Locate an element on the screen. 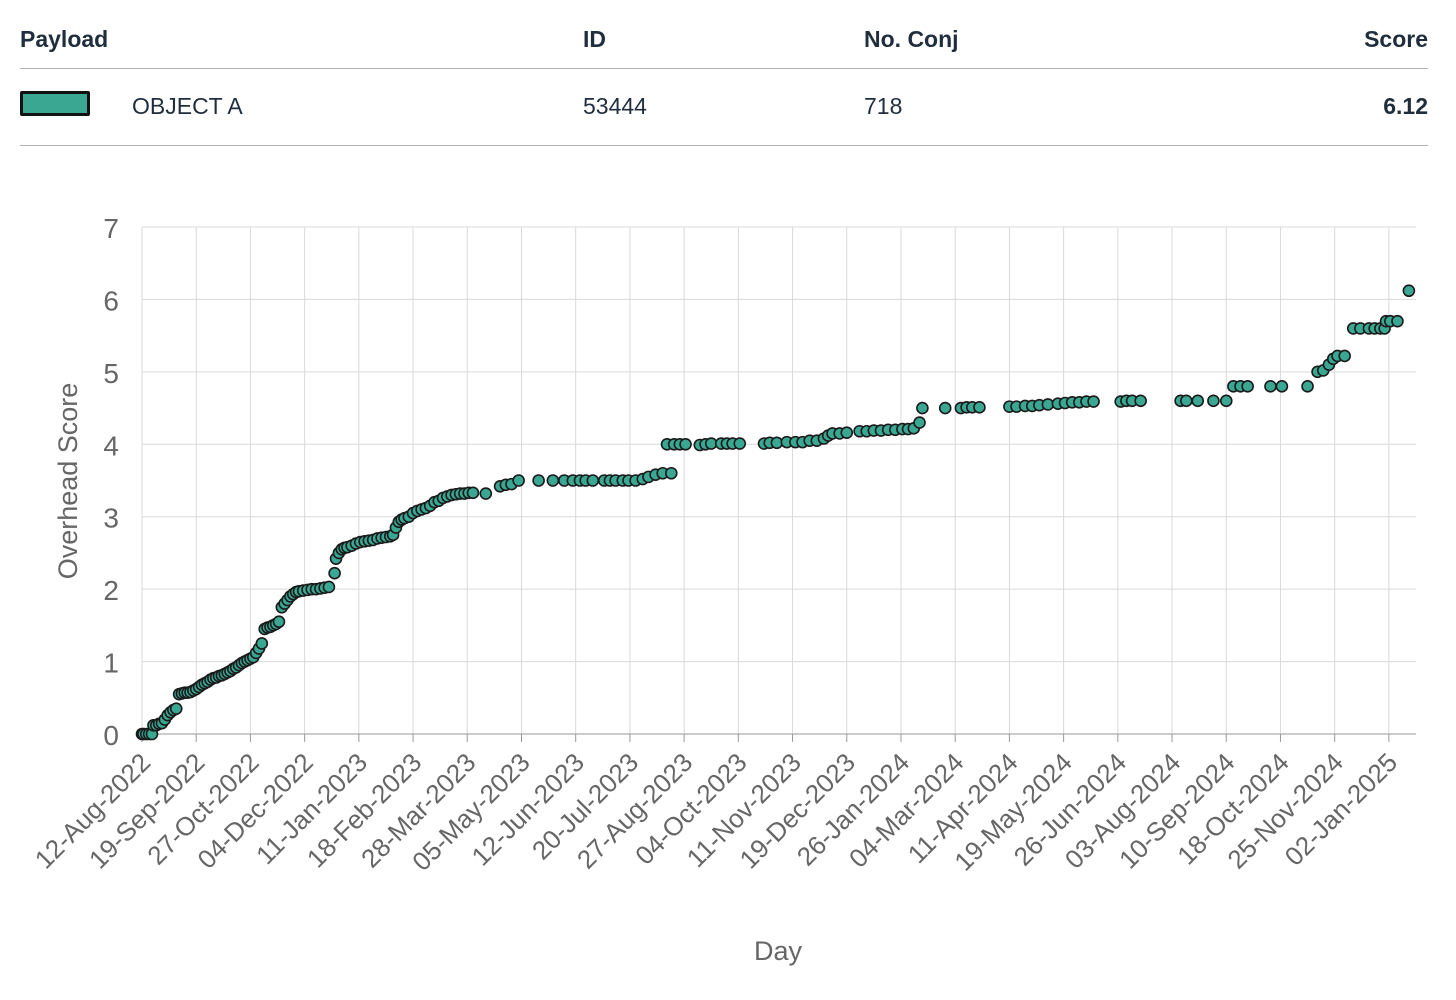  x-tick-label: 11-Jan-2023 is located at coordinates (311, 808).